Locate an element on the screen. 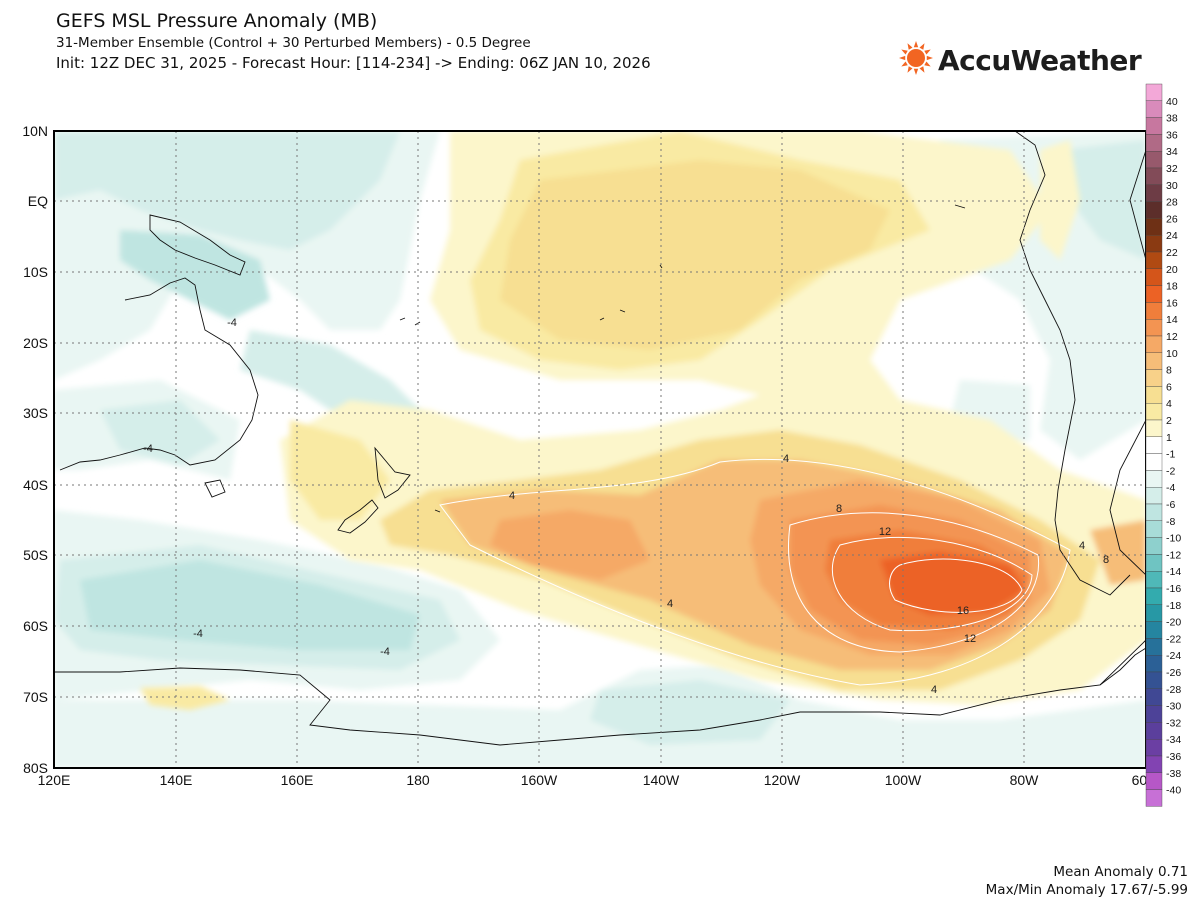  lon-label: 160W is located at coordinates (539, 780).